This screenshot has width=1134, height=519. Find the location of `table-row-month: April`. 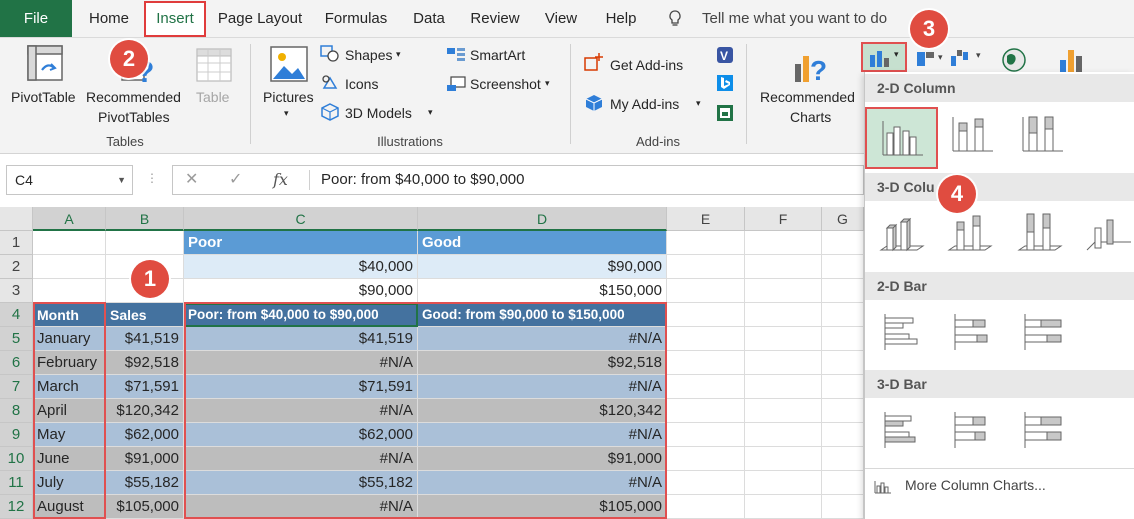

table-row-month: April is located at coordinates (69, 411).